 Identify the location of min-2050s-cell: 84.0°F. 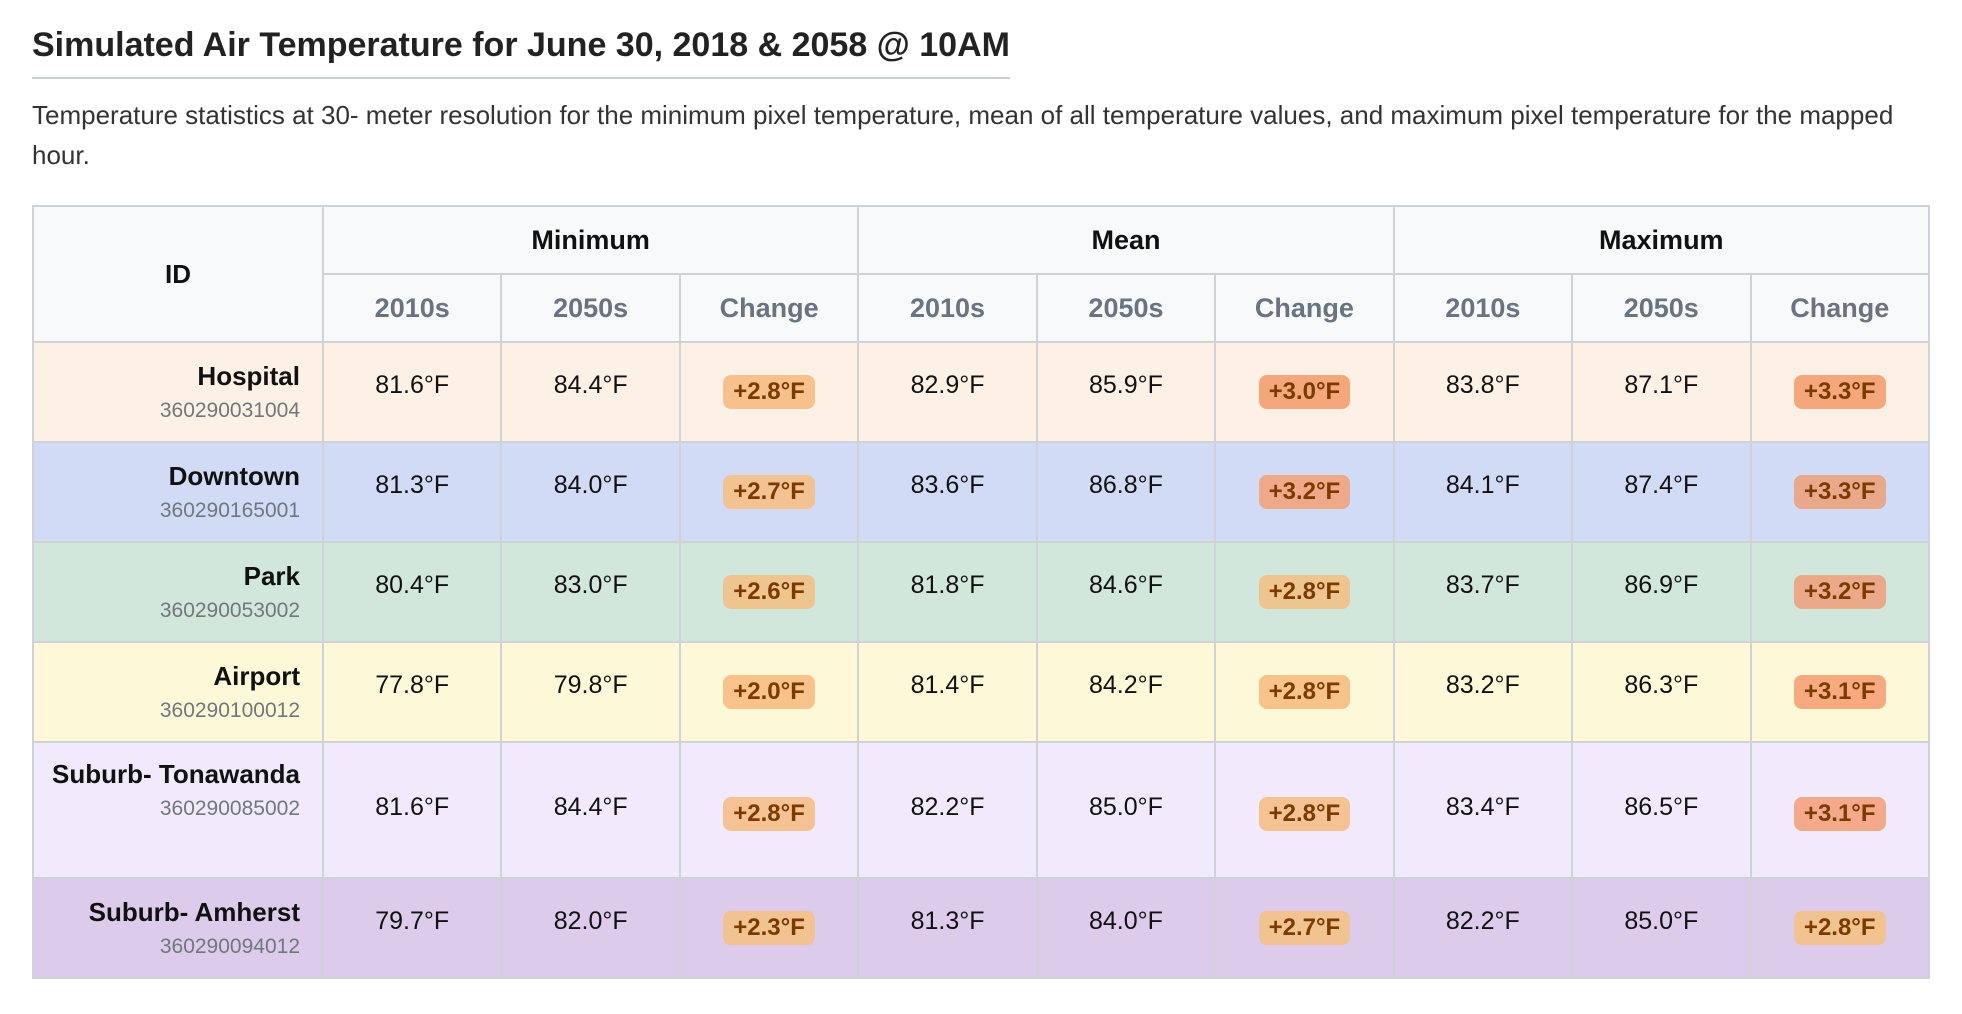
(590, 492).